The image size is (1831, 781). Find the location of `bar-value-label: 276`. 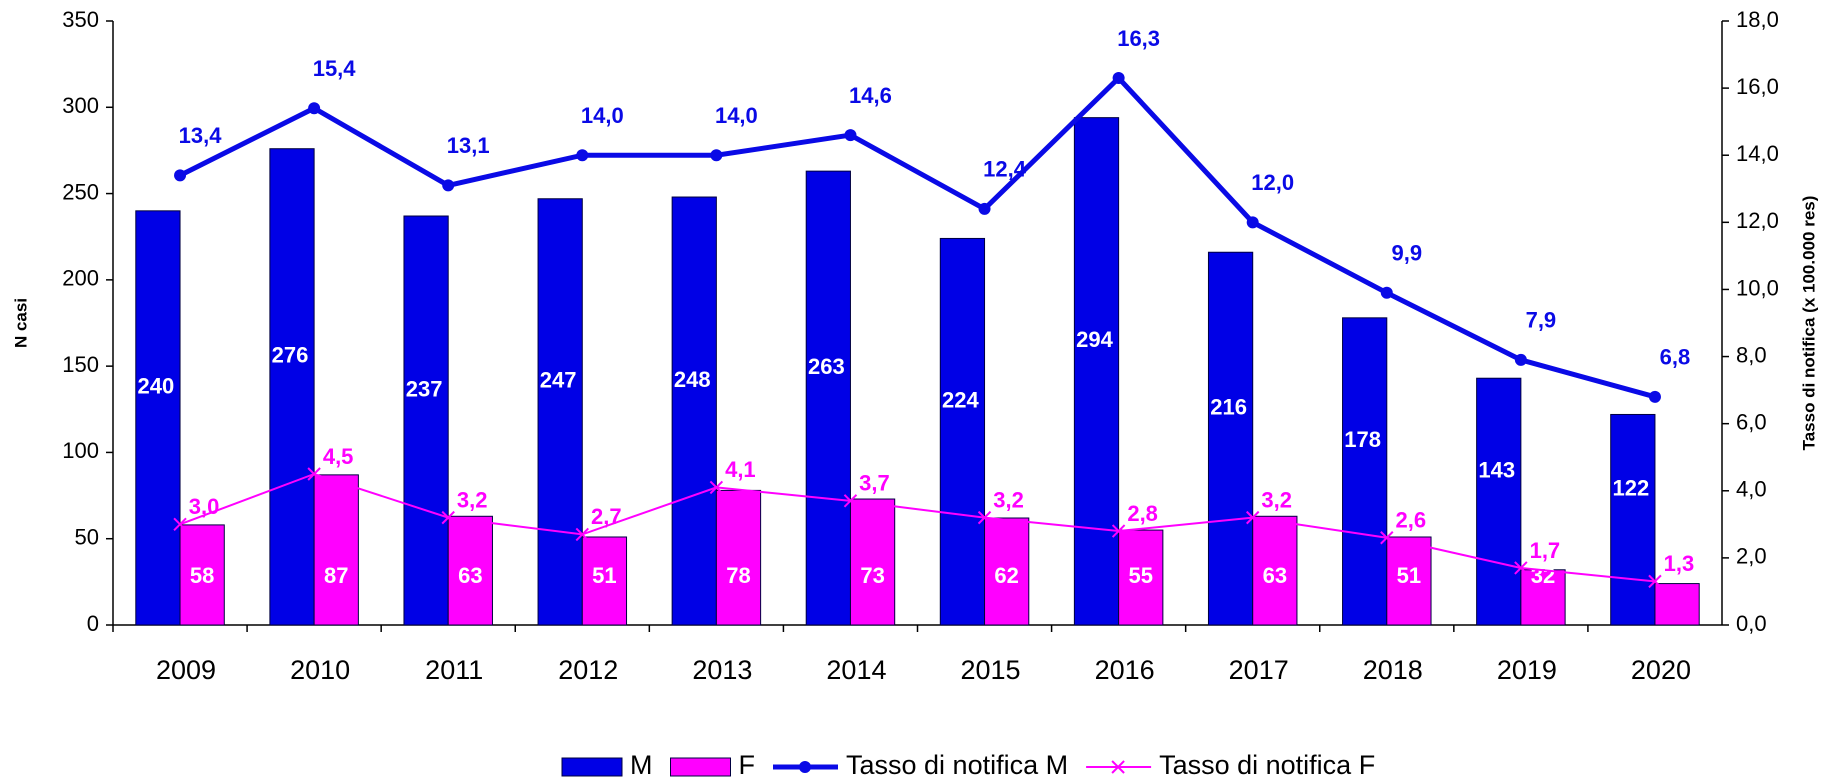

bar-value-label: 276 is located at coordinates (290, 355).